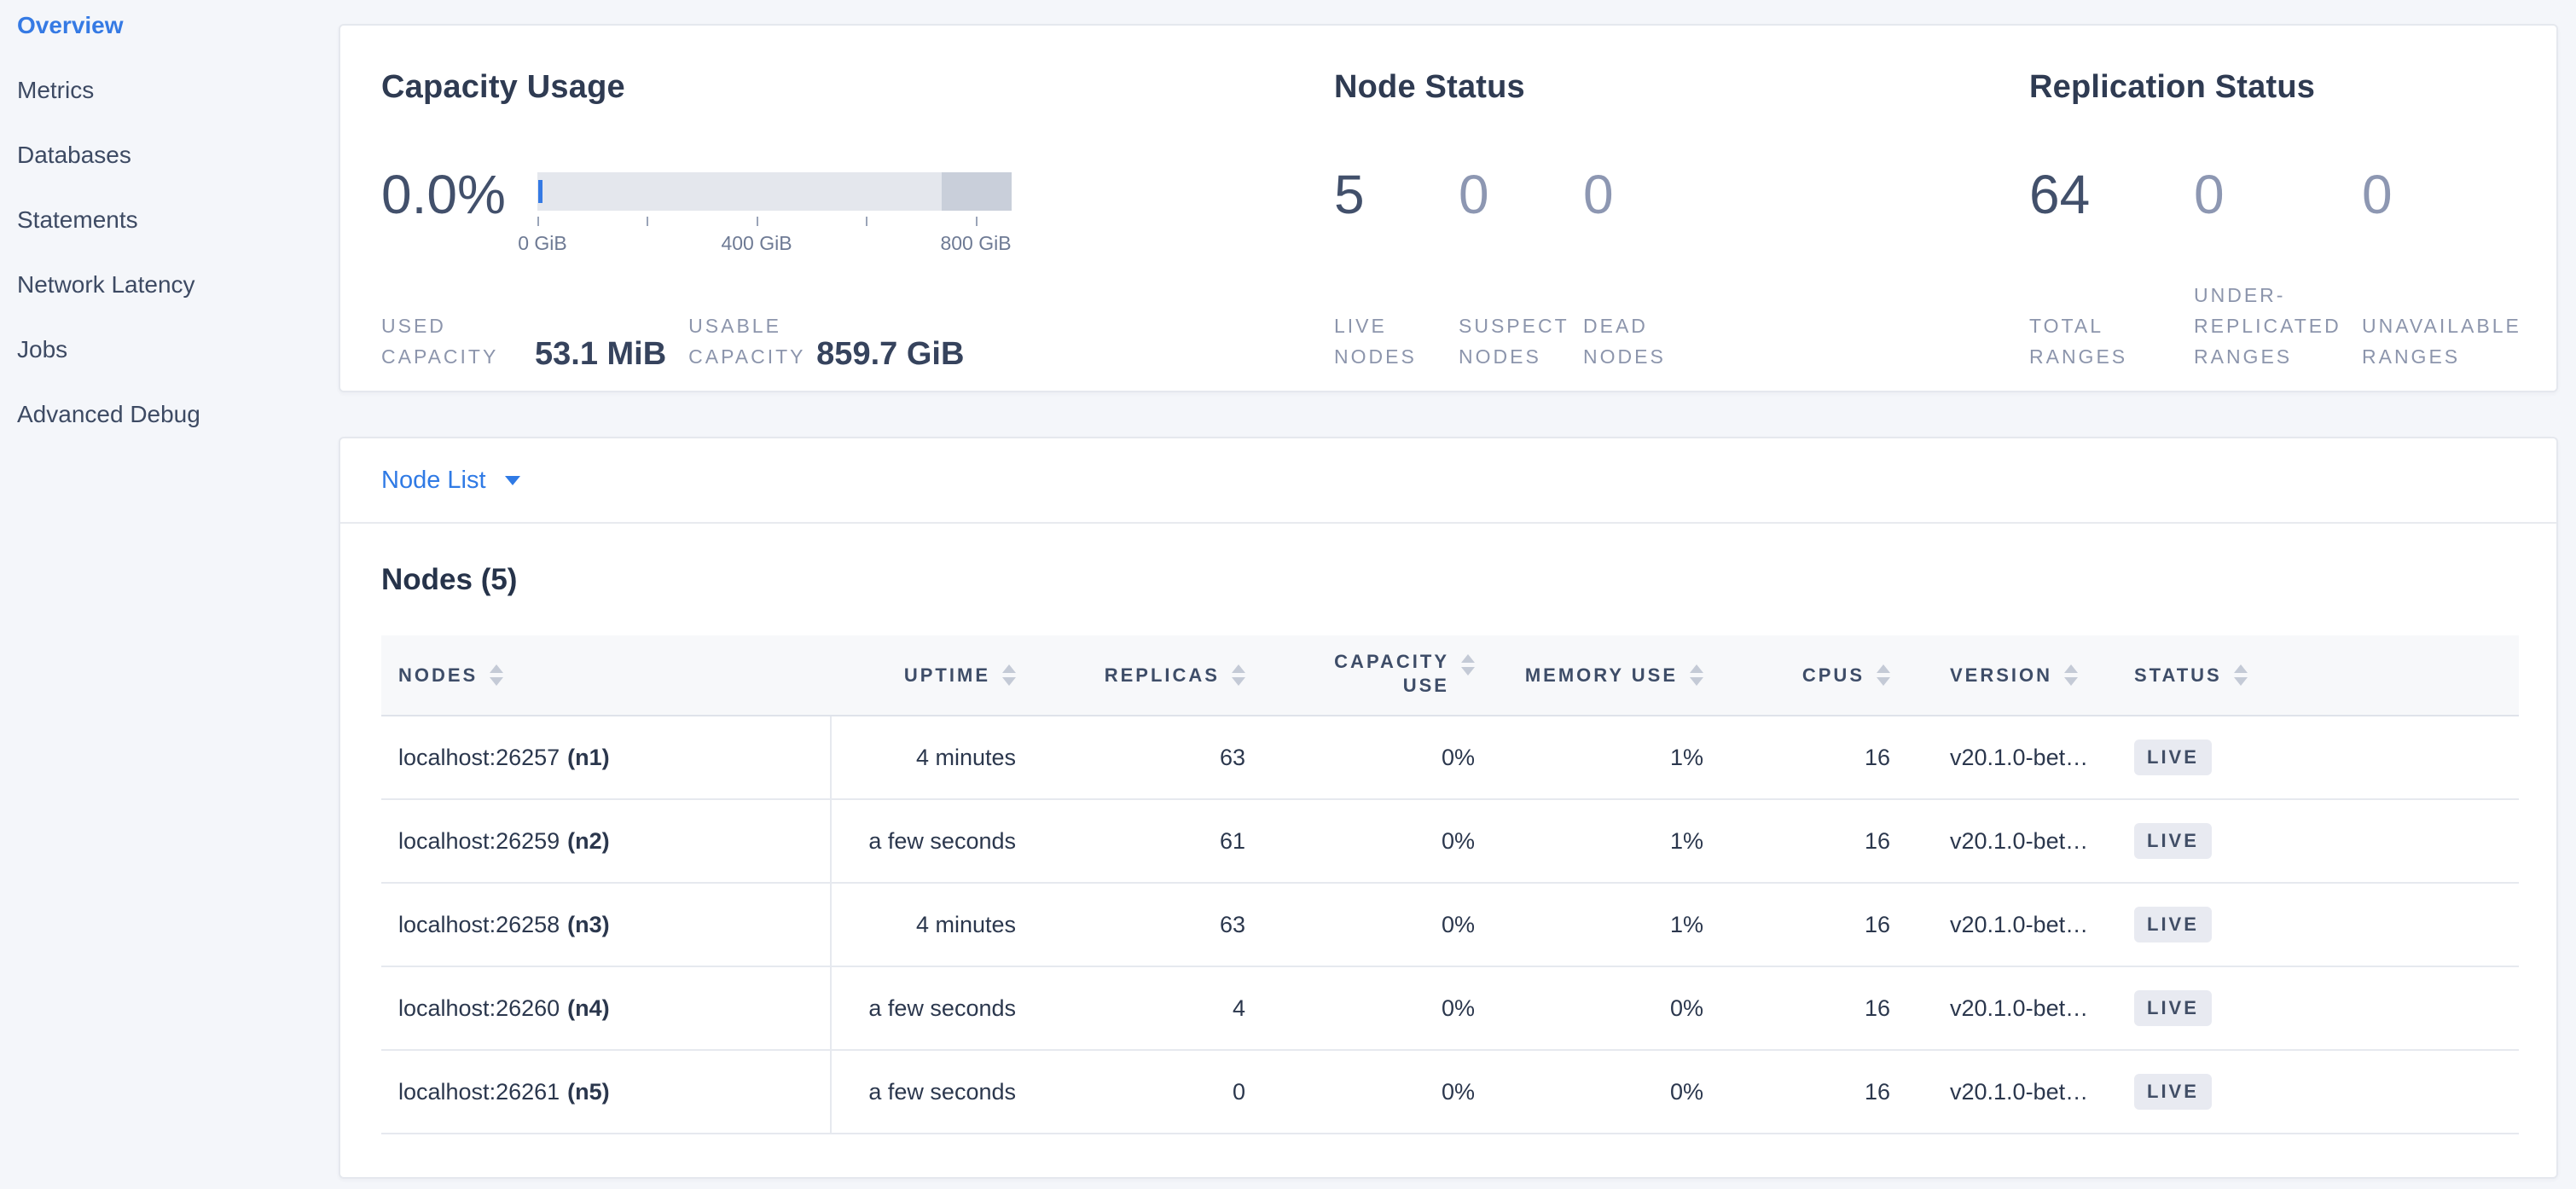 Image resolution: width=2576 pixels, height=1189 pixels. I want to click on sidebar-item-databases: Databases, so click(166, 155).